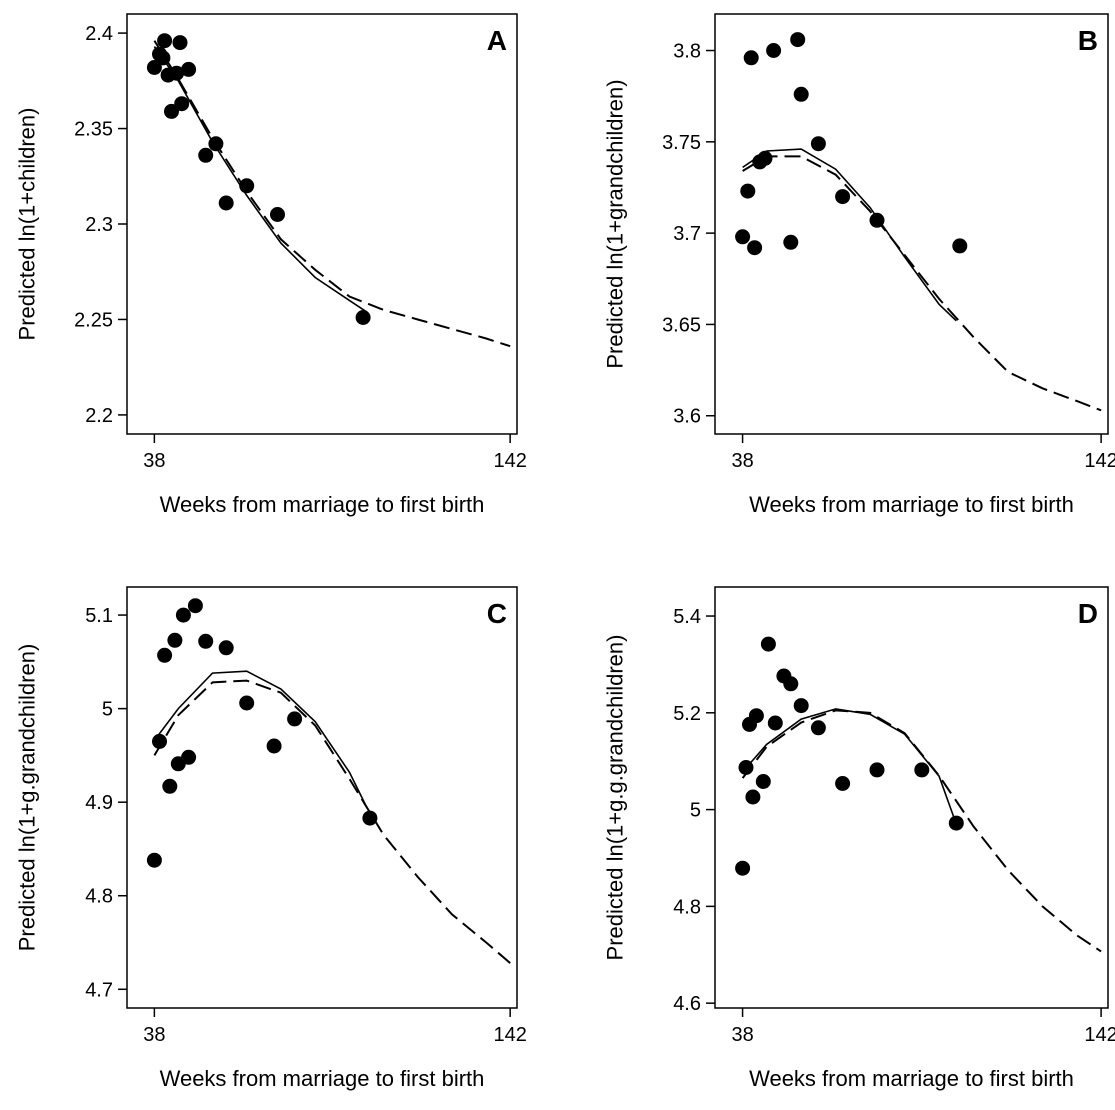 This screenshot has width=1115, height=1110. I want to click on y-tick-label: 3.8, so click(687, 52).